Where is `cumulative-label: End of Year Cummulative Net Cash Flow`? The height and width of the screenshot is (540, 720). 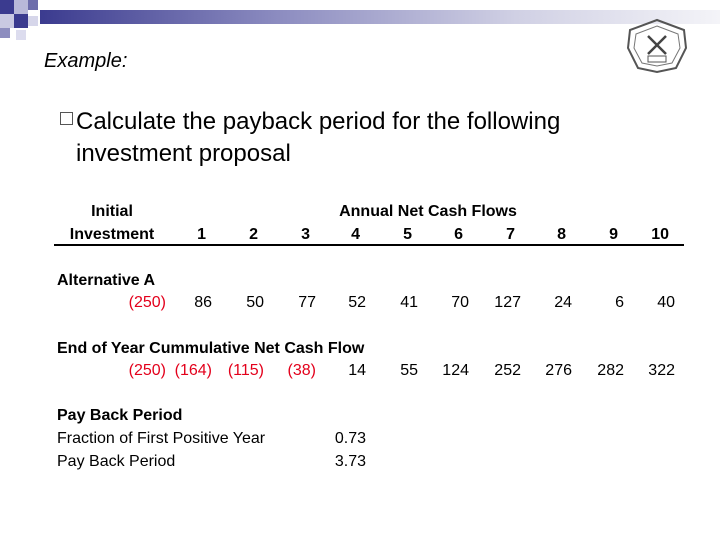 cumulative-label: End of Year Cummulative Net Cash Flow is located at coordinates (211, 348).